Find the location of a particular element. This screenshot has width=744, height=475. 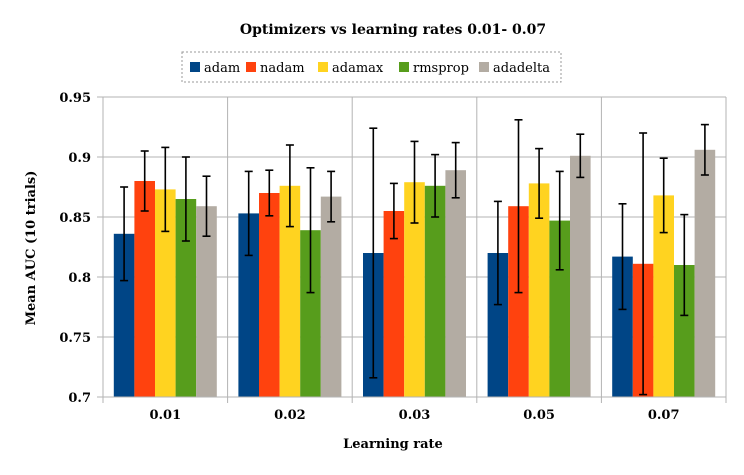

legend: adam nadam adamax rmsprop adadelta is located at coordinates (371, 67).